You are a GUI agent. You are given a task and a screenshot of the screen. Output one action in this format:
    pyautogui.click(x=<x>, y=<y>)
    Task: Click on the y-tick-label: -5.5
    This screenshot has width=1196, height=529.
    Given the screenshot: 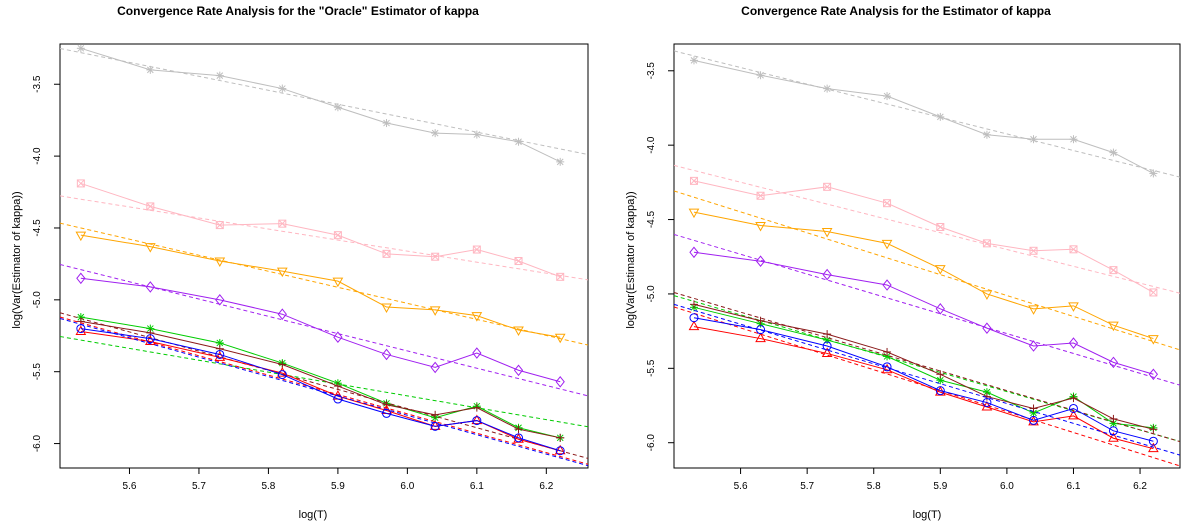 What is the action you would take?
    pyautogui.click(x=37, y=372)
    